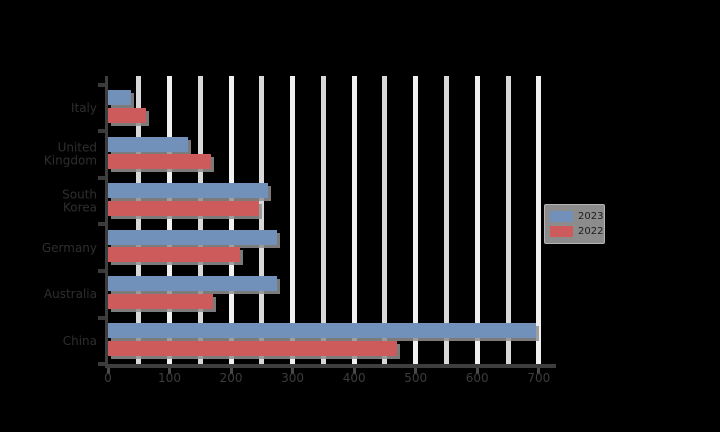 The width and height of the screenshot is (720, 432). I want to click on x-tick-label: 200, so click(231, 378).